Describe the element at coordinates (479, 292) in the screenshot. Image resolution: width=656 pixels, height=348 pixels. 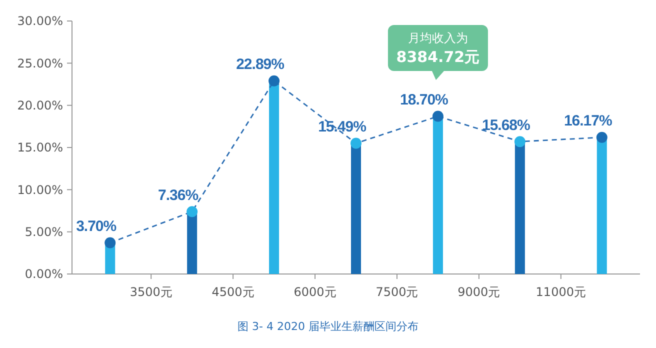
I see `x-tick-label: 9000元` at that location.